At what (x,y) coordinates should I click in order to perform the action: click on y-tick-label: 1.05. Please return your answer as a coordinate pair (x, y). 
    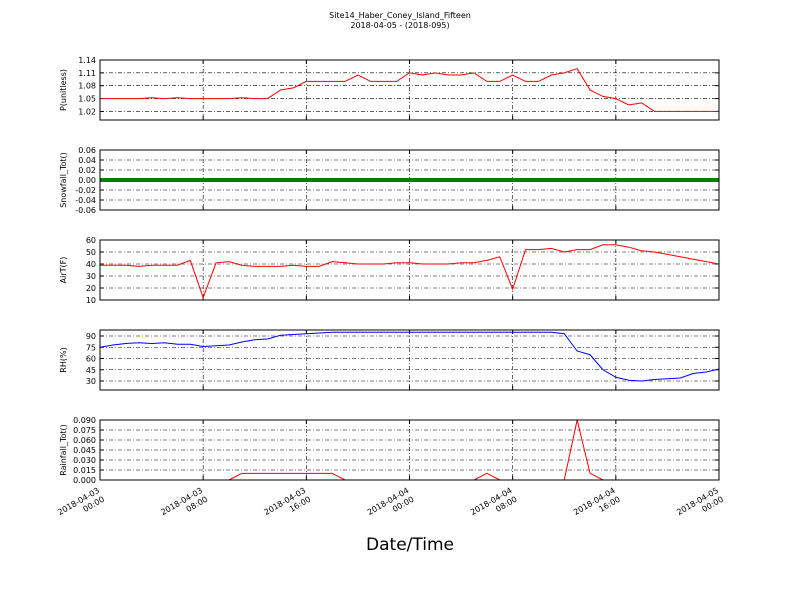
    Looking at the image, I should click on (87, 99).